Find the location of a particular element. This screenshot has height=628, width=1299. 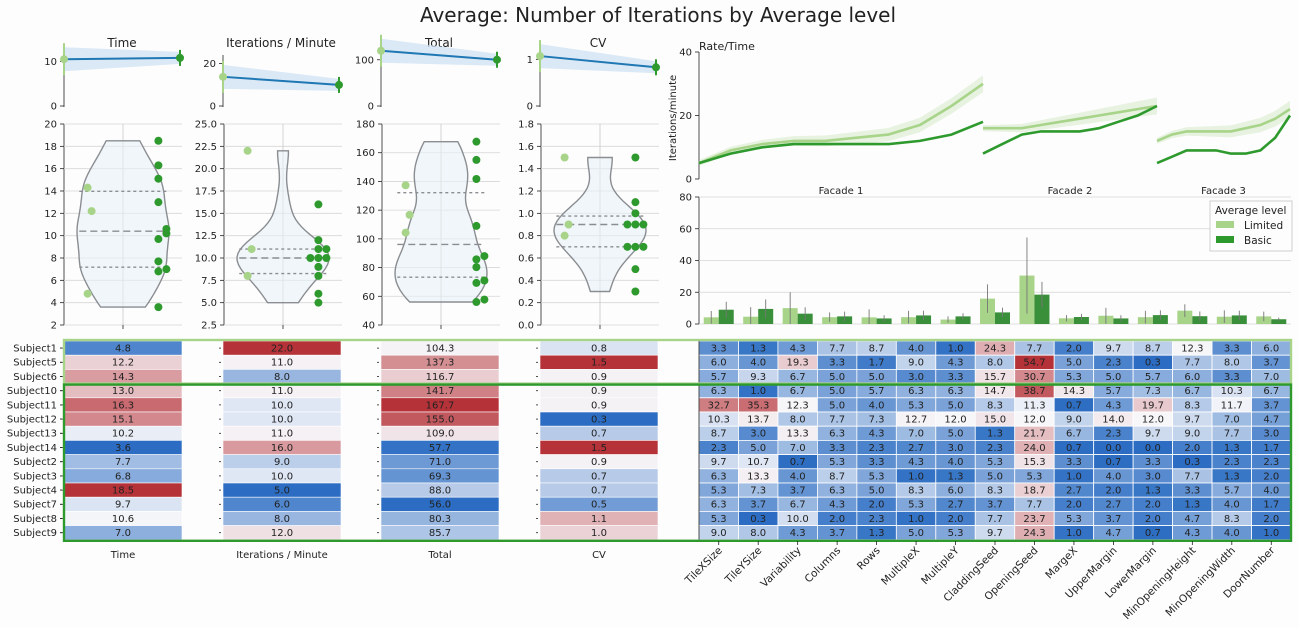

y-tick-label: 10 is located at coordinates (50, 236).